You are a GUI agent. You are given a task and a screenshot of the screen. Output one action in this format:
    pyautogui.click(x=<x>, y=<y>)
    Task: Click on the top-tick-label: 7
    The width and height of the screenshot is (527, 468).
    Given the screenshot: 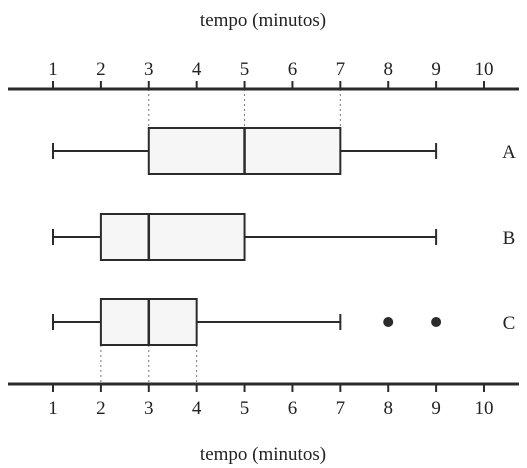 What is the action you would take?
    pyautogui.click(x=341, y=69)
    